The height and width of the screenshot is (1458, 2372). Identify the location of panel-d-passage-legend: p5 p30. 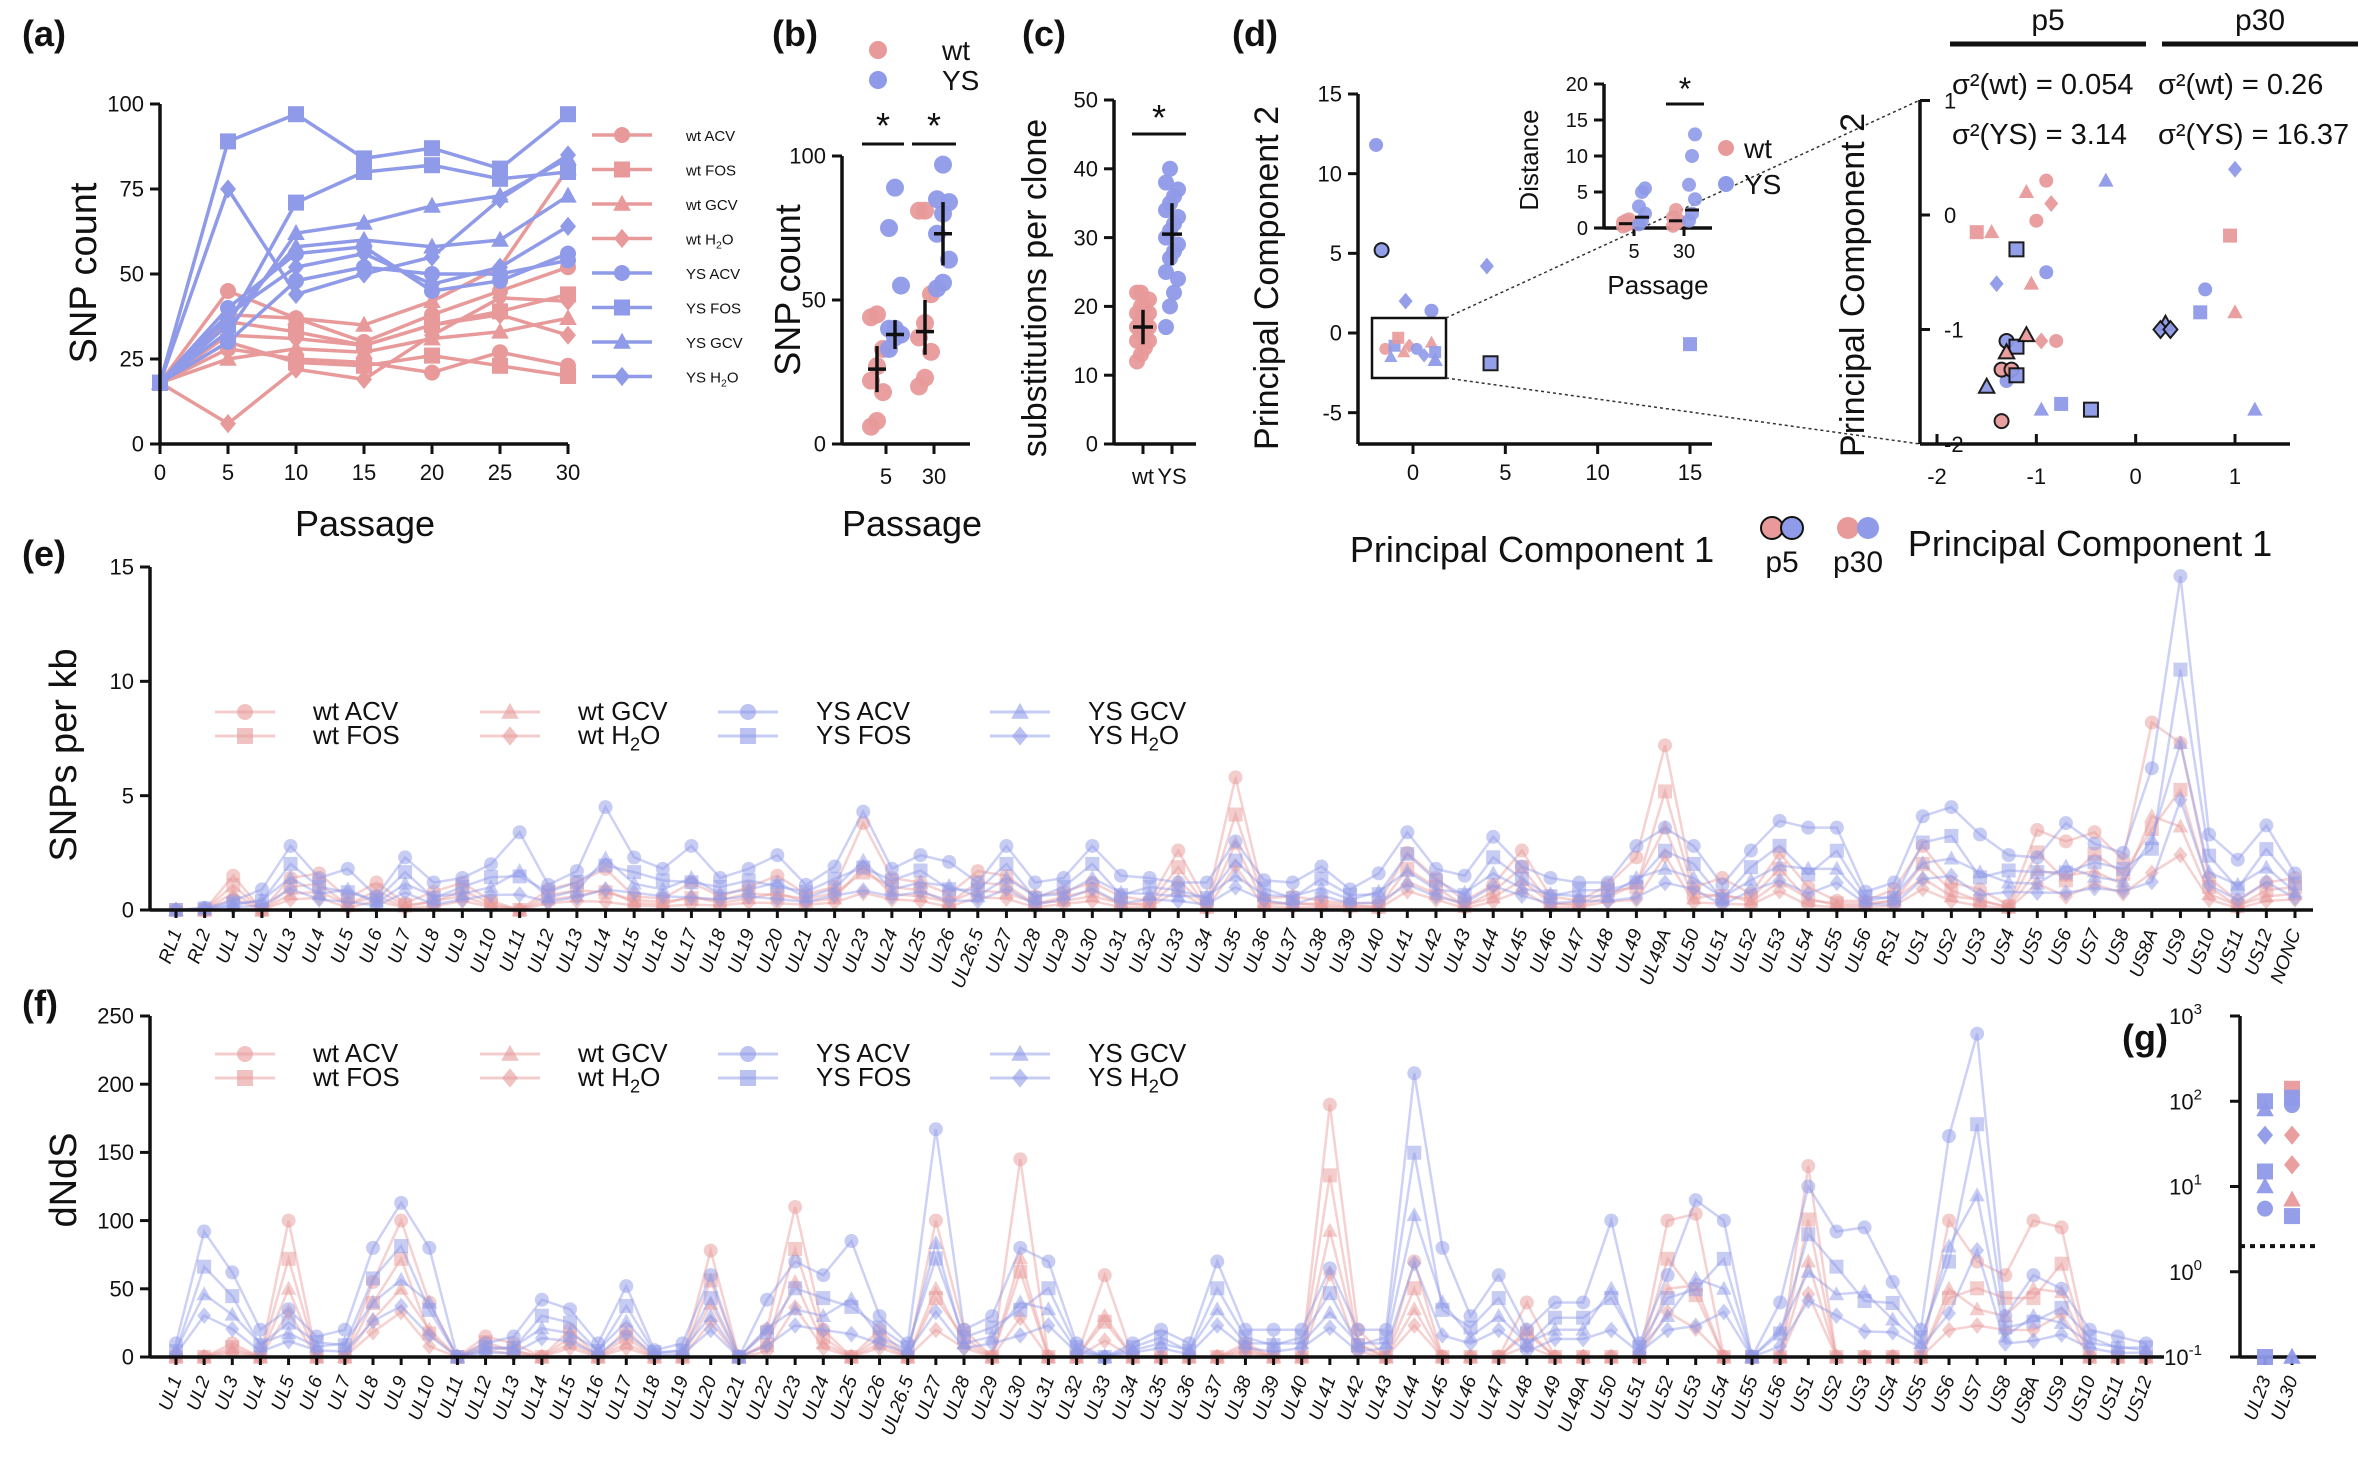
(1821, 547).